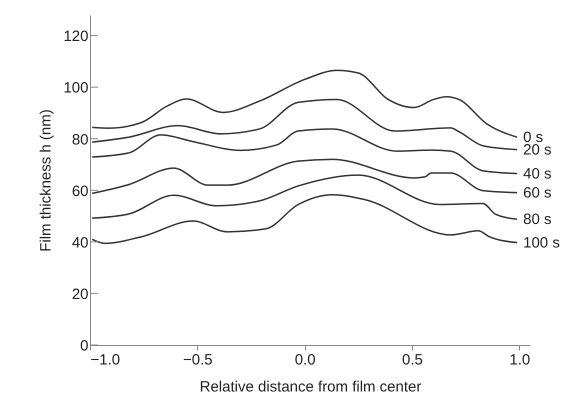  What do you see at coordinates (75, 37) in the screenshot?
I see `y-tick-label: 120` at bounding box center [75, 37].